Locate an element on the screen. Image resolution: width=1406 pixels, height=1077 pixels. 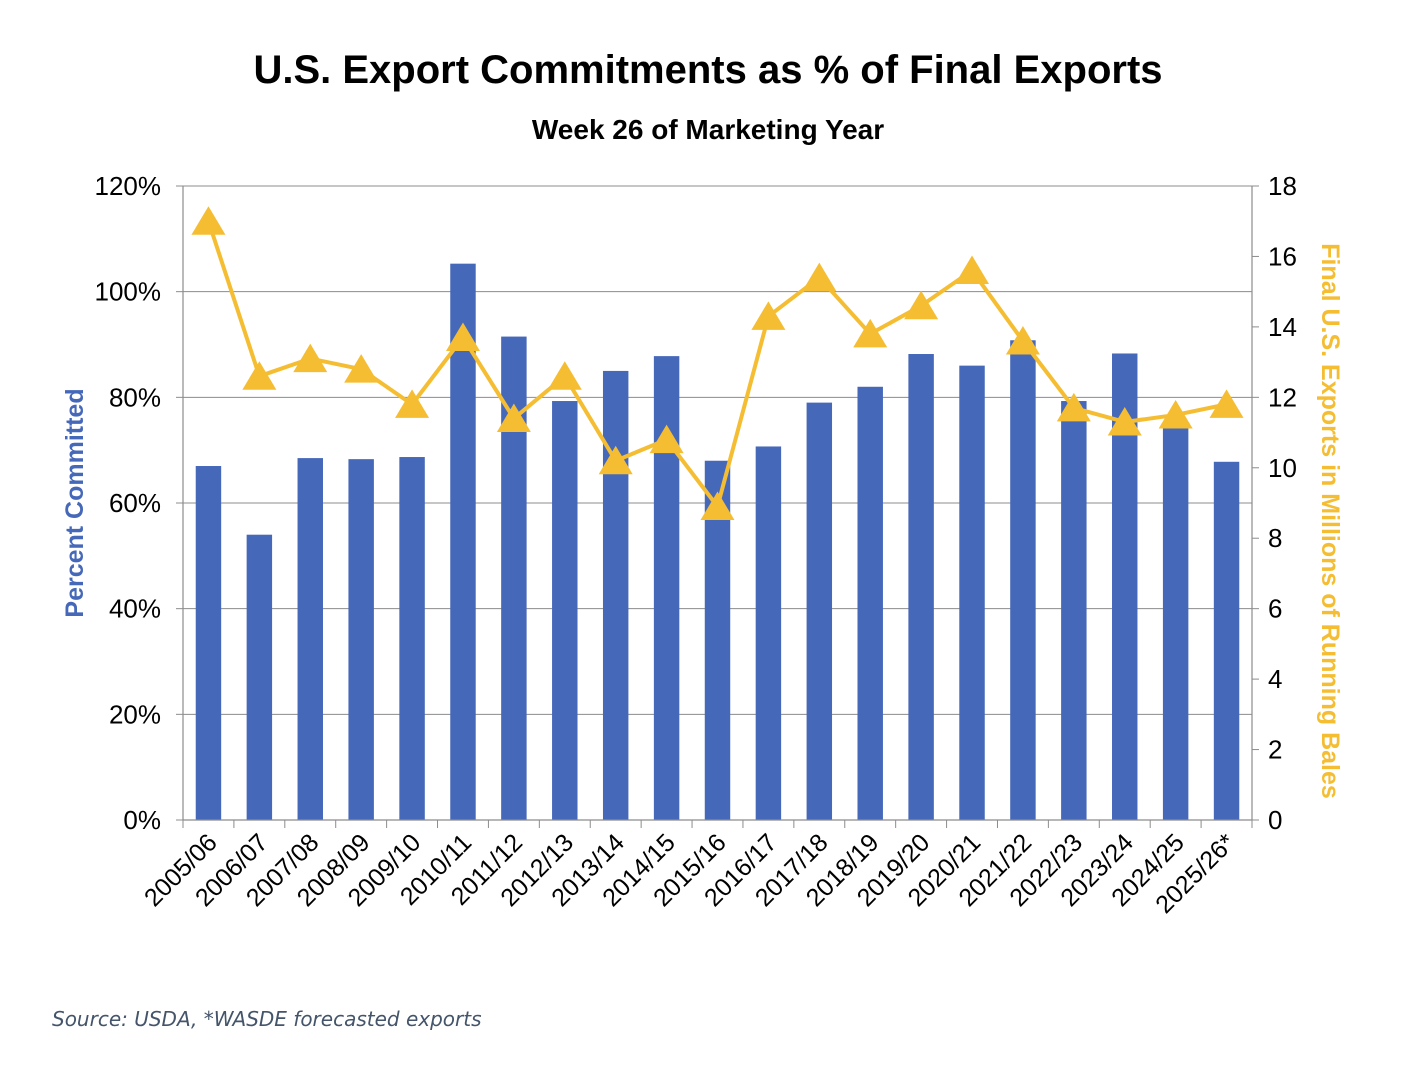
chart-subtitle: Week 26 of Marketing Year is located at coordinates (708, 129).